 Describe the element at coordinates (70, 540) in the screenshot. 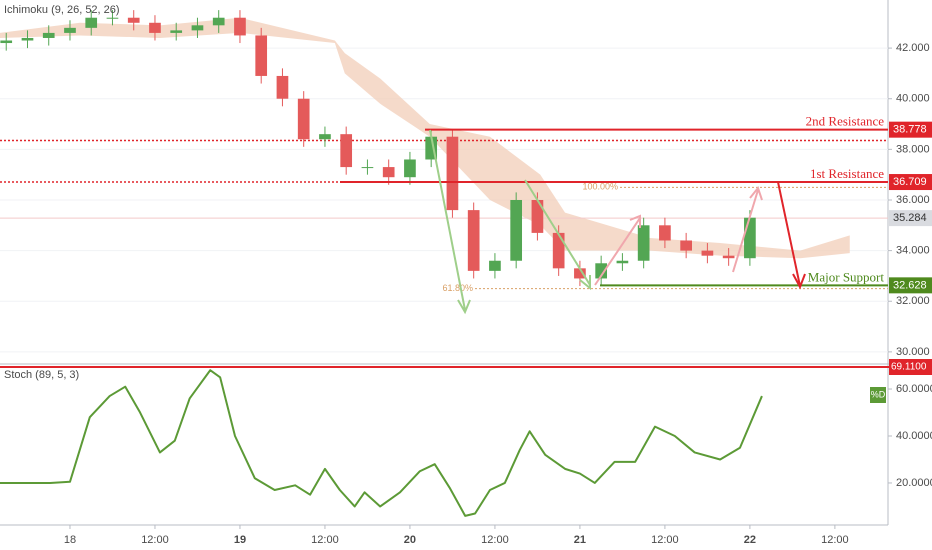

I see `x-tick-label: 18` at that location.